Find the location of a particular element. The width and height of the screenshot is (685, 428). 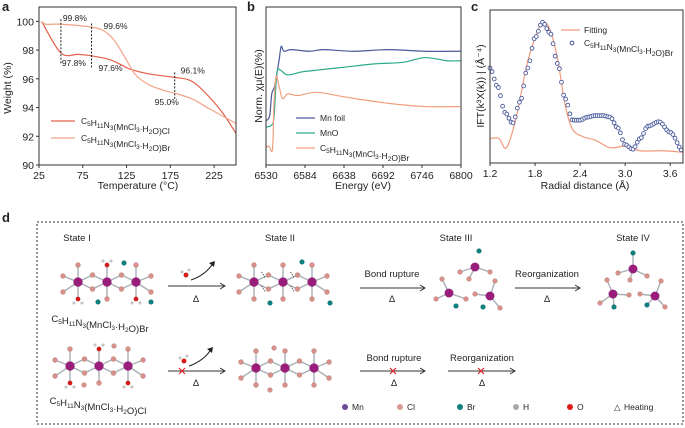

panel-label-c: c is located at coordinates (474, 7).